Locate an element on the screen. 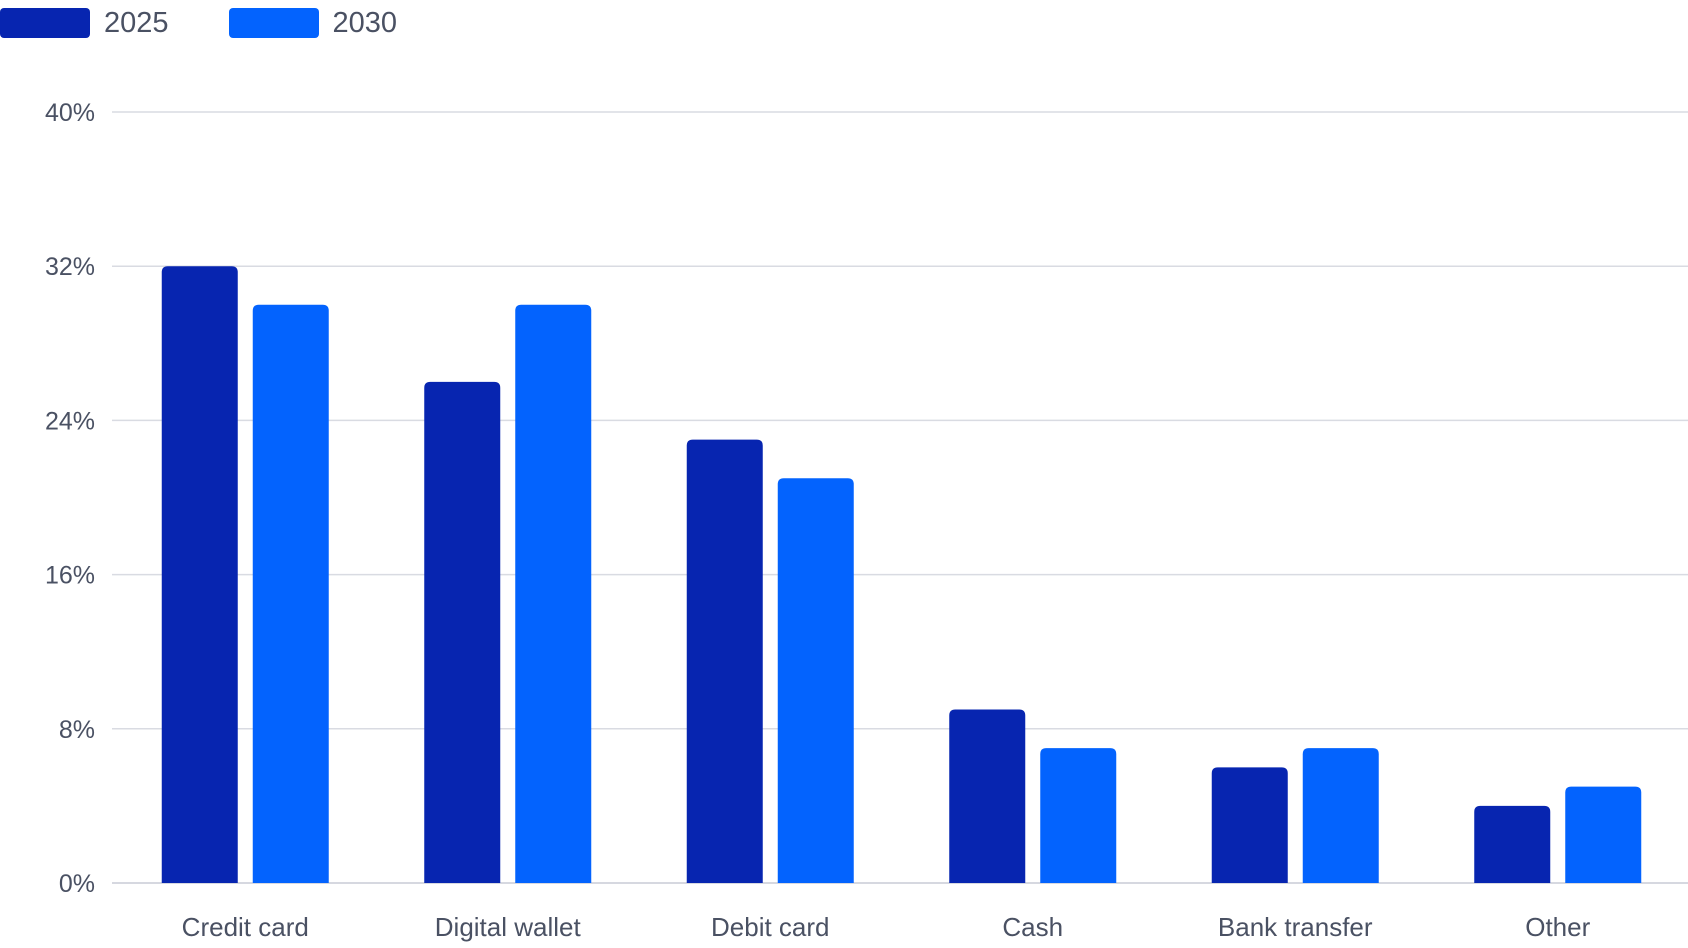  legend-swatch-2030 is located at coordinates (273, 23).